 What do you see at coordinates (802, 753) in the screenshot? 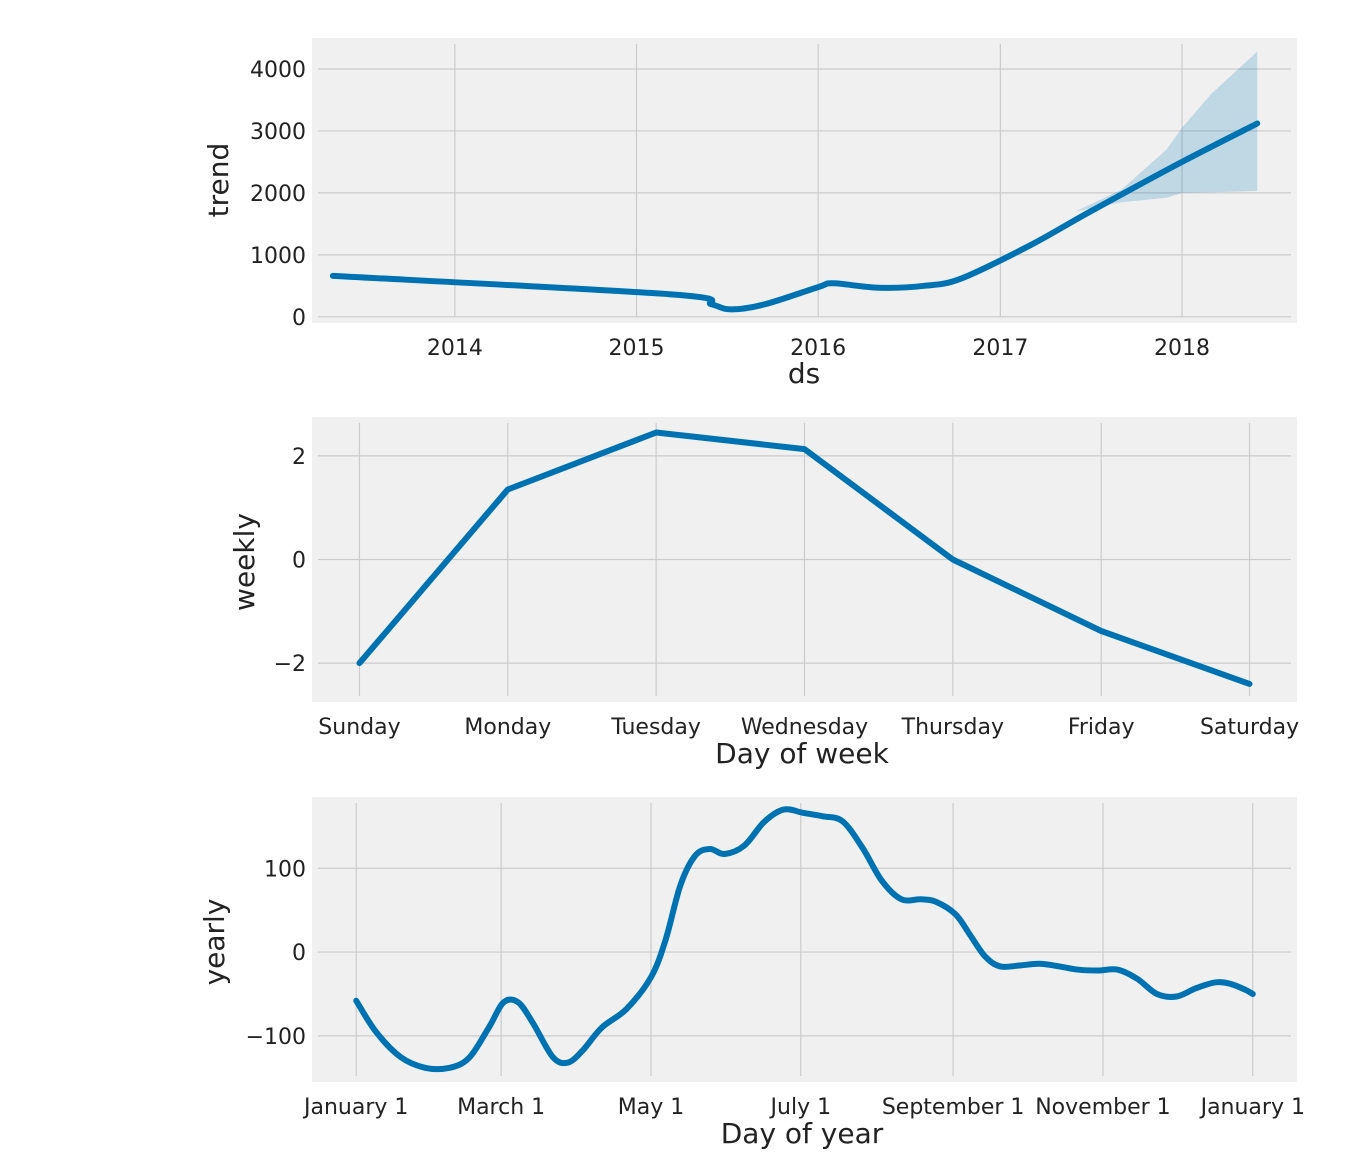
I see `weekly-x-axis-label: Day of week` at bounding box center [802, 753].